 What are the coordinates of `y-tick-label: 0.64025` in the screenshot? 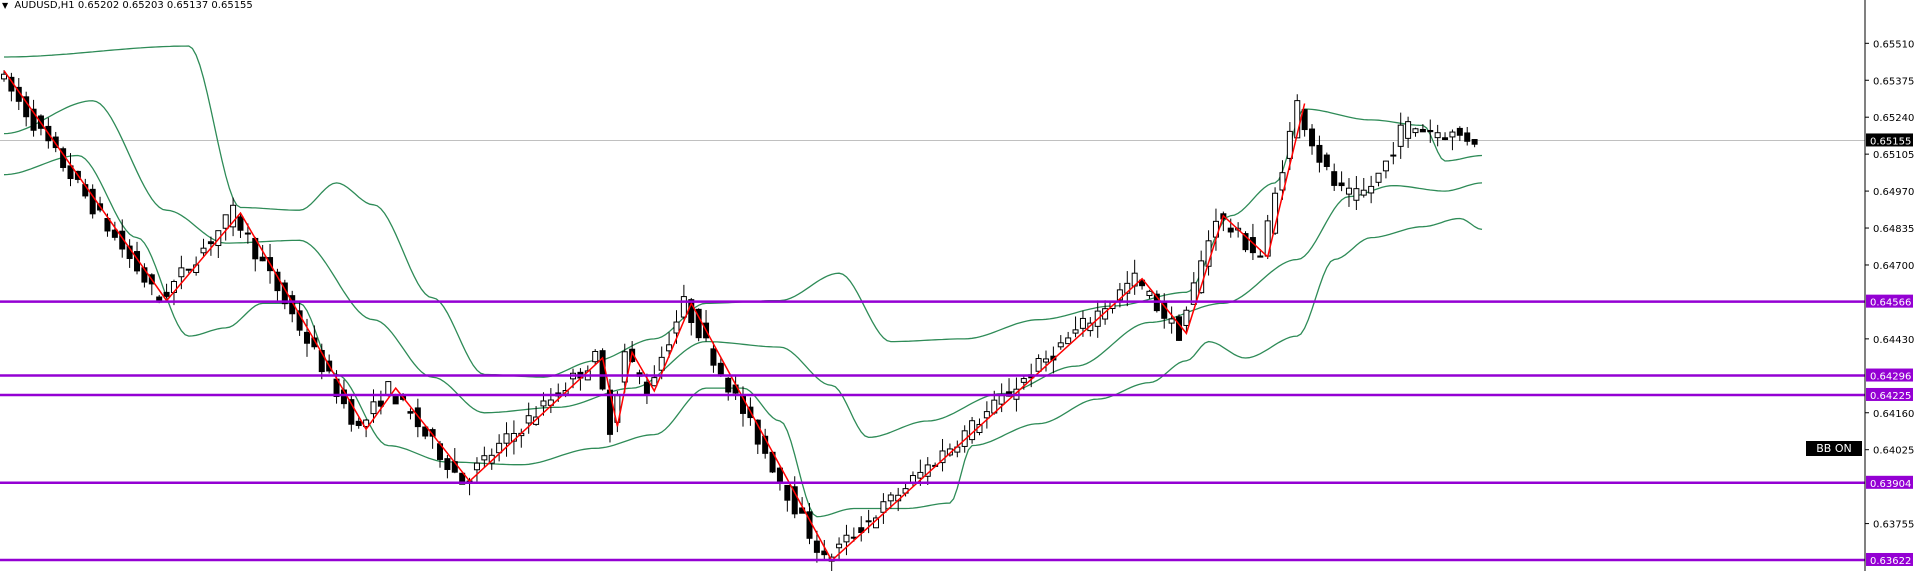 It's located at (1893, 451).